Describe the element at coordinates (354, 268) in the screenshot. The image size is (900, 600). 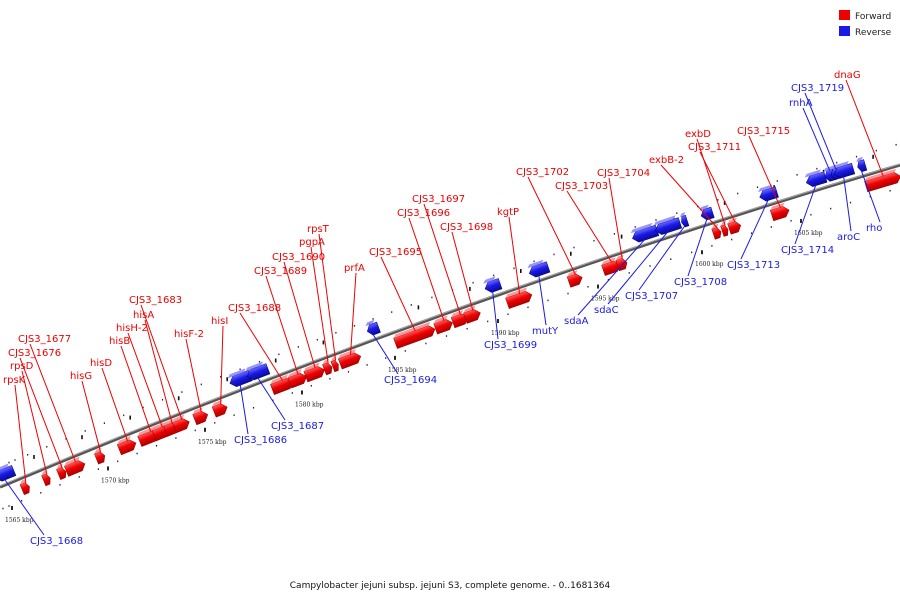
I see `forward-gene-label: prfA` at that location.